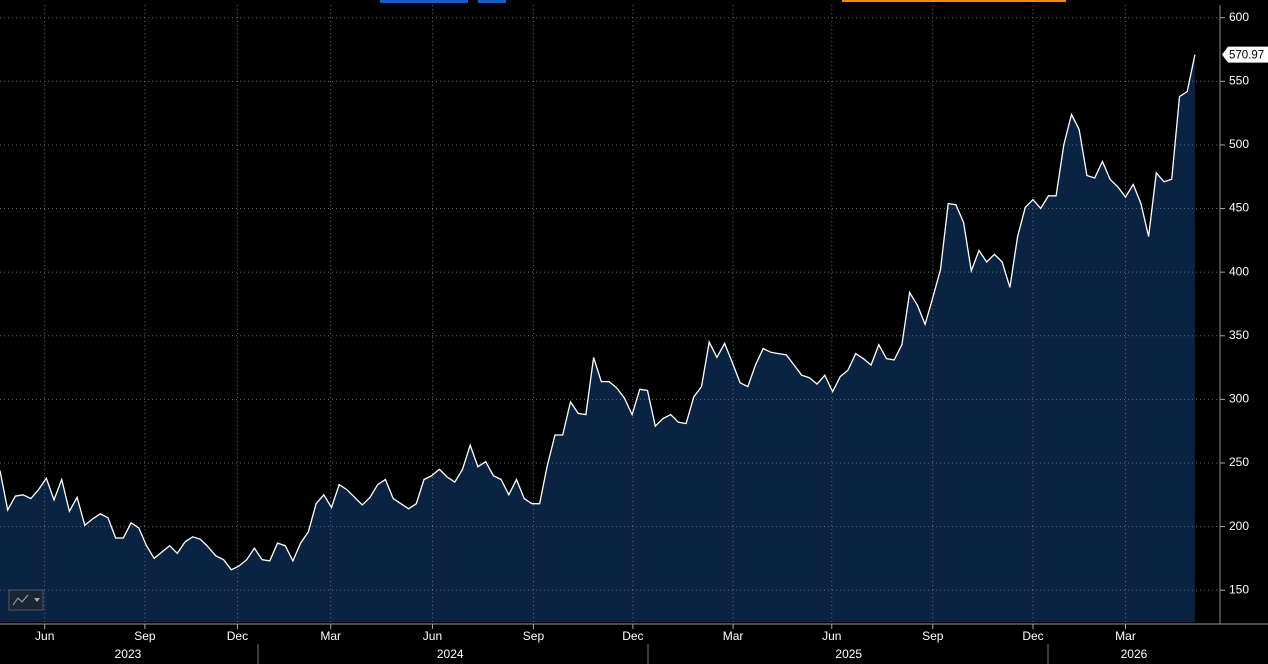 The height and width of the screenshot is (664, 1268). Describe the element at coordinates (1134, 654) in the screenshot. I see `year-label: 2026` at that location.